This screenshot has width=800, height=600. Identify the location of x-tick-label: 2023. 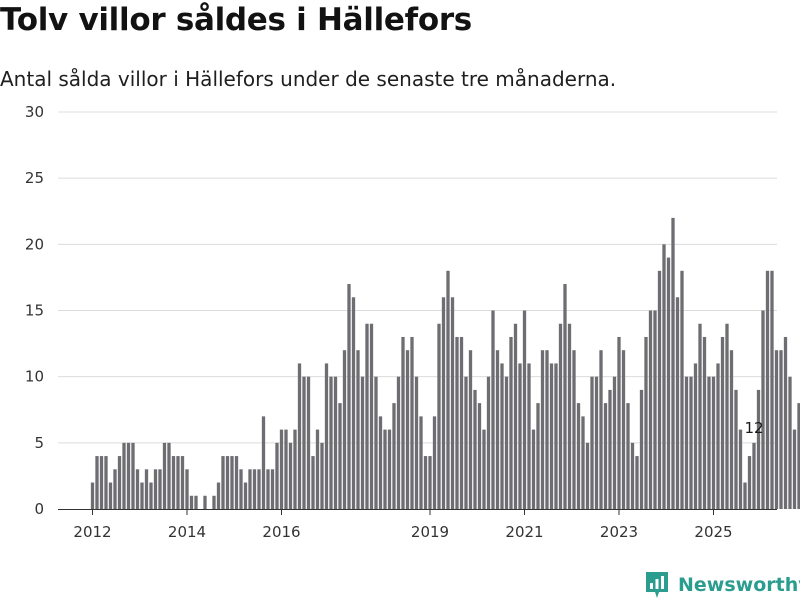
(619, 532).